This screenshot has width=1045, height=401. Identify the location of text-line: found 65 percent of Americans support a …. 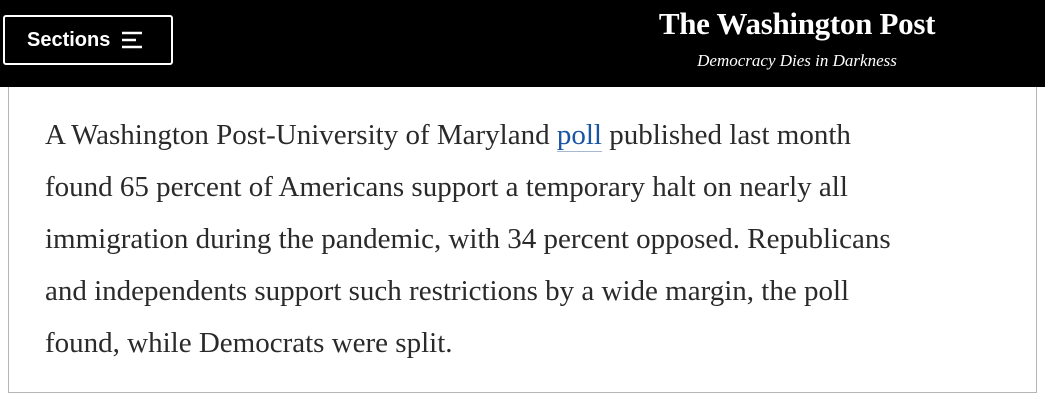
(446, 187).